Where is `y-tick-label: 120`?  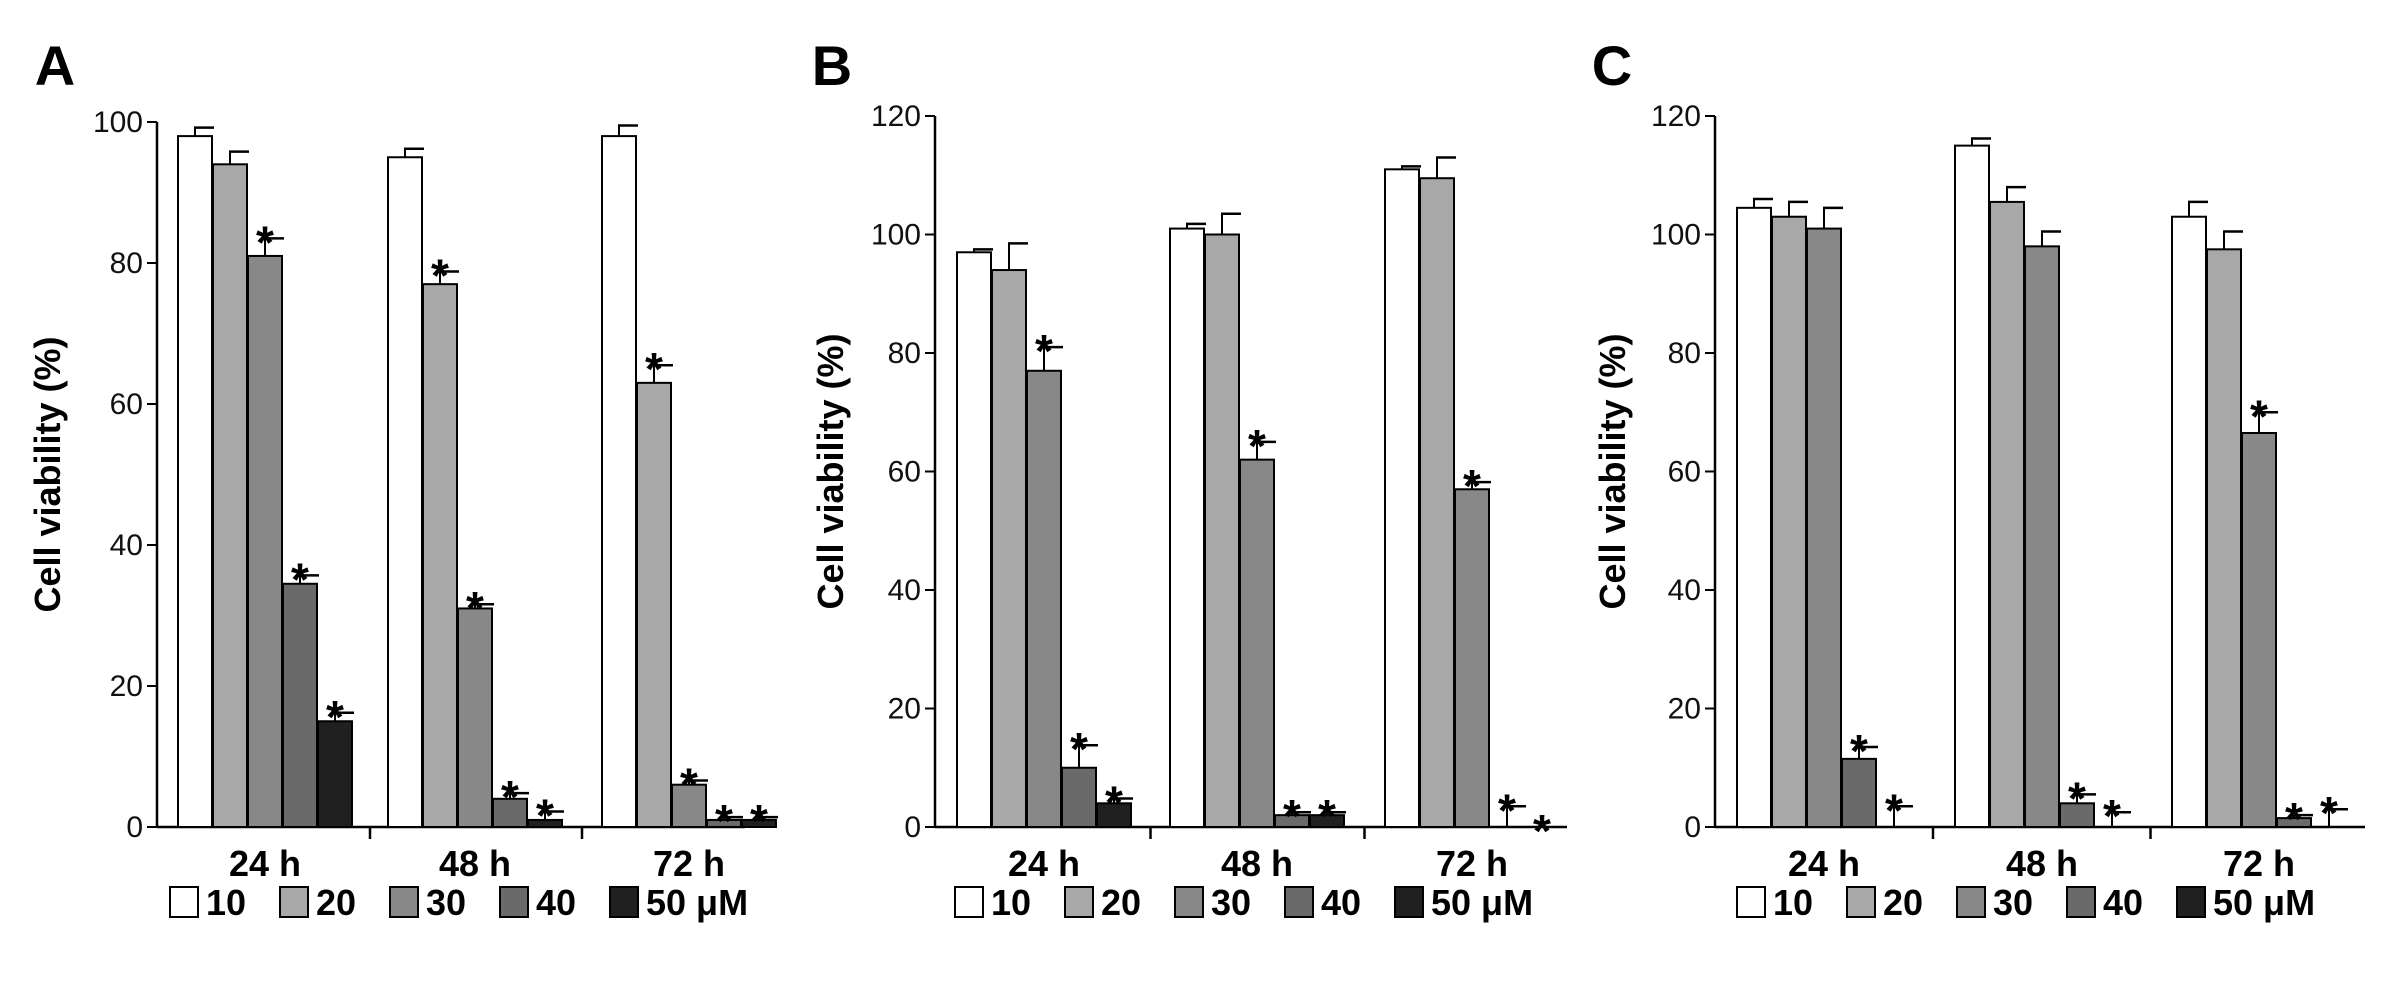 y-tick-label: 120 is located at coordinates (1676, 116).